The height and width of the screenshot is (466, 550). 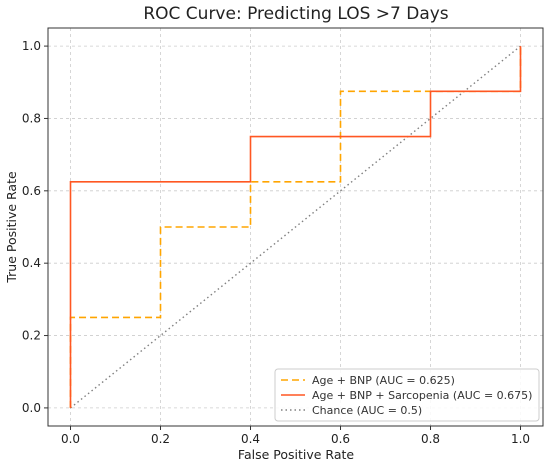 What do you see at coordinates (31, 191) in the screenshot?
I see `y-tick-label: 0.6` at bounding box center [31, 191].